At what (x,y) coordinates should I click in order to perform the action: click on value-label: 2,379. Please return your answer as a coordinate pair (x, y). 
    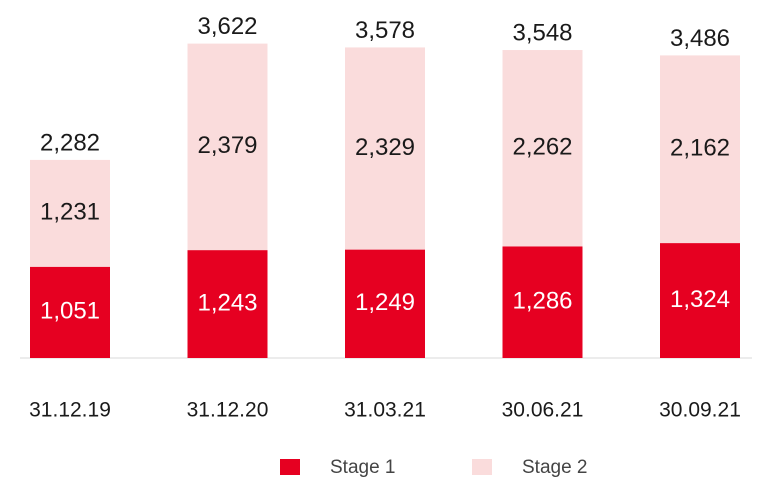
    Looking at the image, I should click on (227, 145).